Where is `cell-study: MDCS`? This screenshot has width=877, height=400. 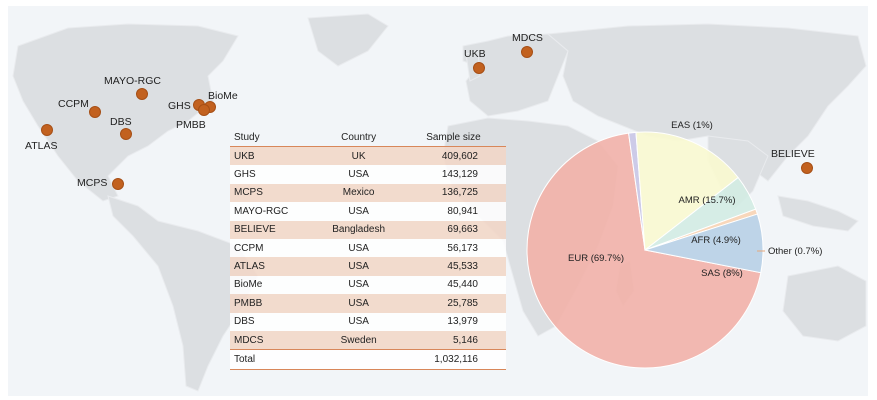 cell-study: MDCS is located at coordinates (249, 340).